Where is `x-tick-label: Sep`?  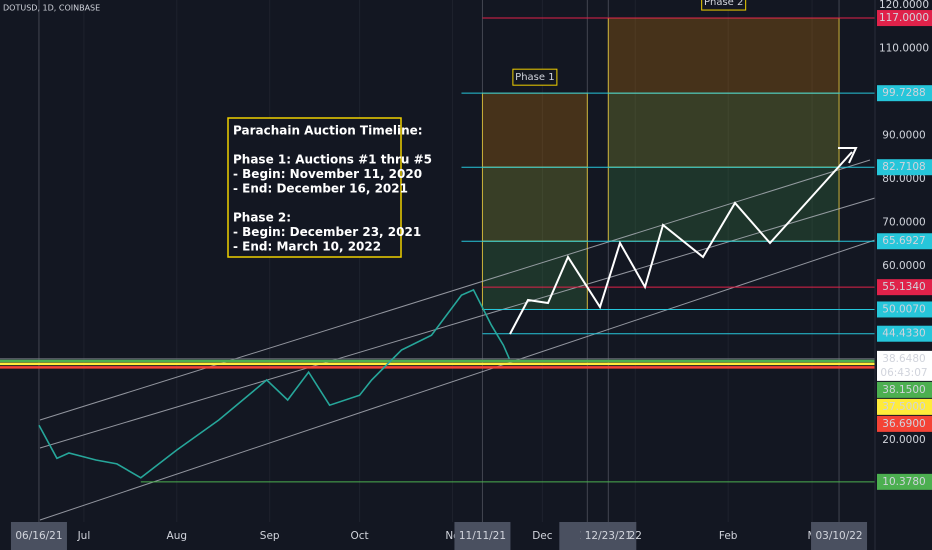
x-tick-label: Sep is located at coordinates (270, 536).